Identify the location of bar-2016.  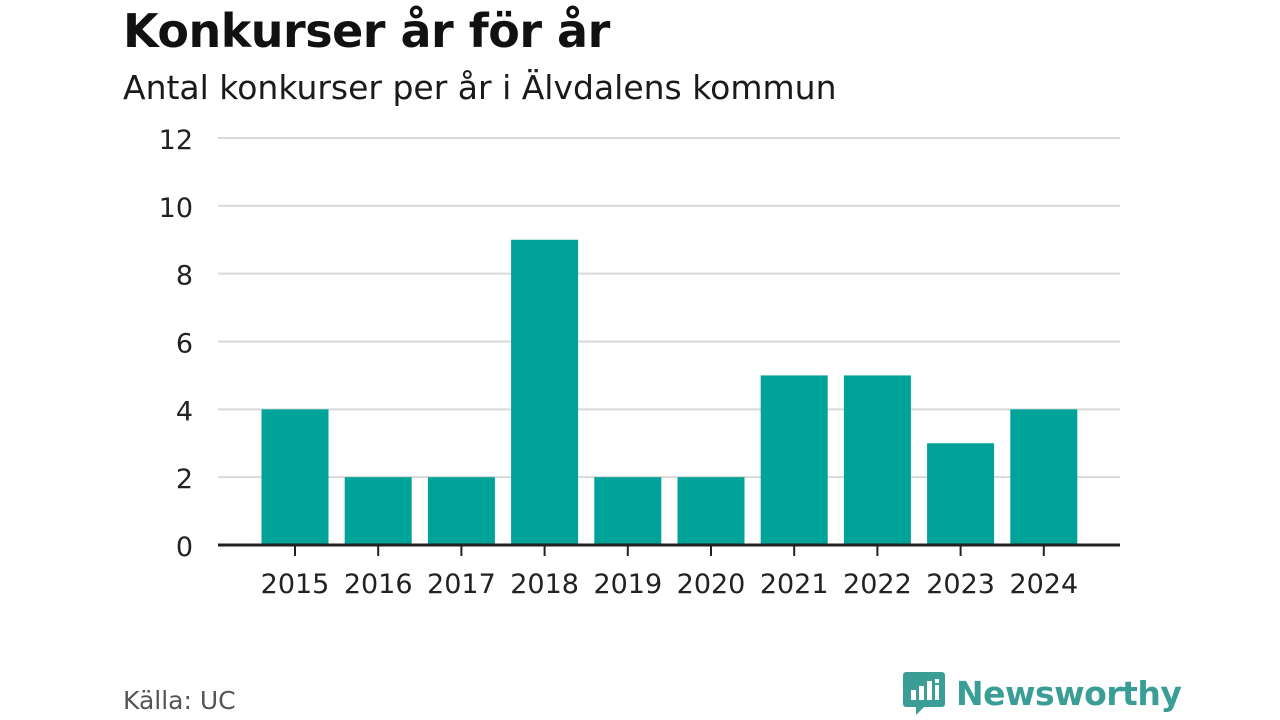
(378, 511).